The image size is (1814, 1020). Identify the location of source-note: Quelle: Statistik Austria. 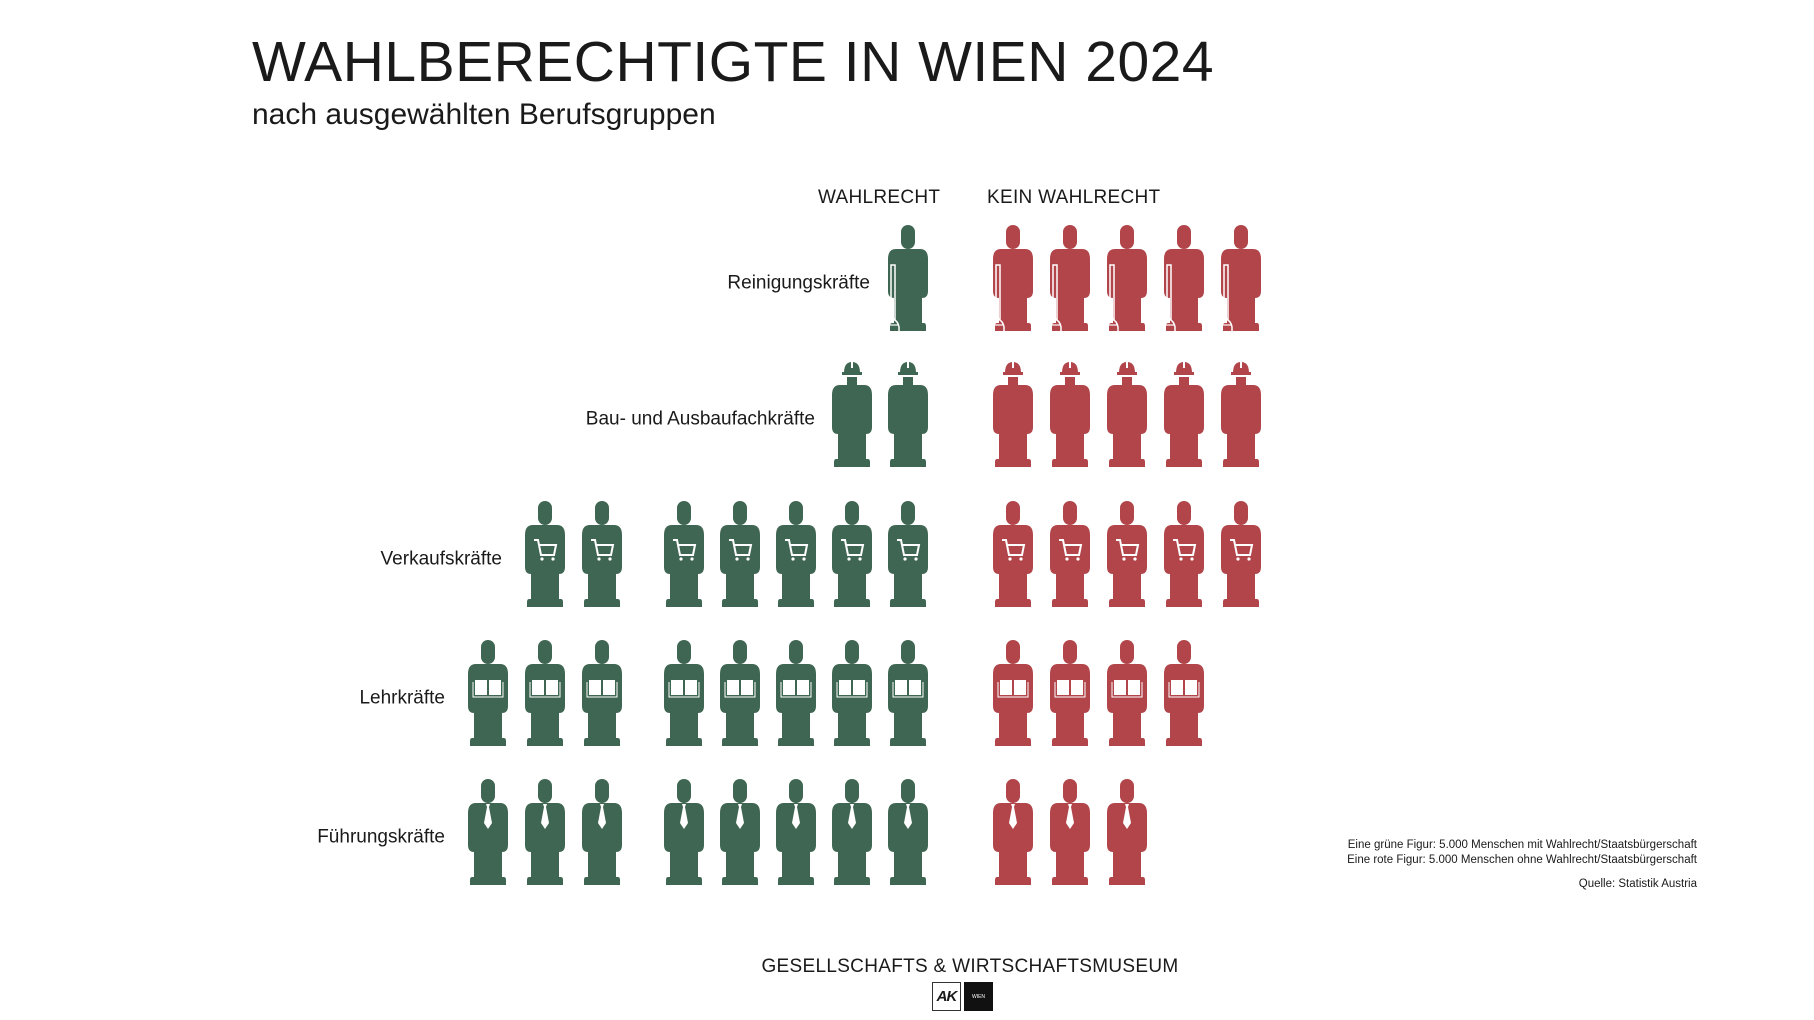
(1637, 884).